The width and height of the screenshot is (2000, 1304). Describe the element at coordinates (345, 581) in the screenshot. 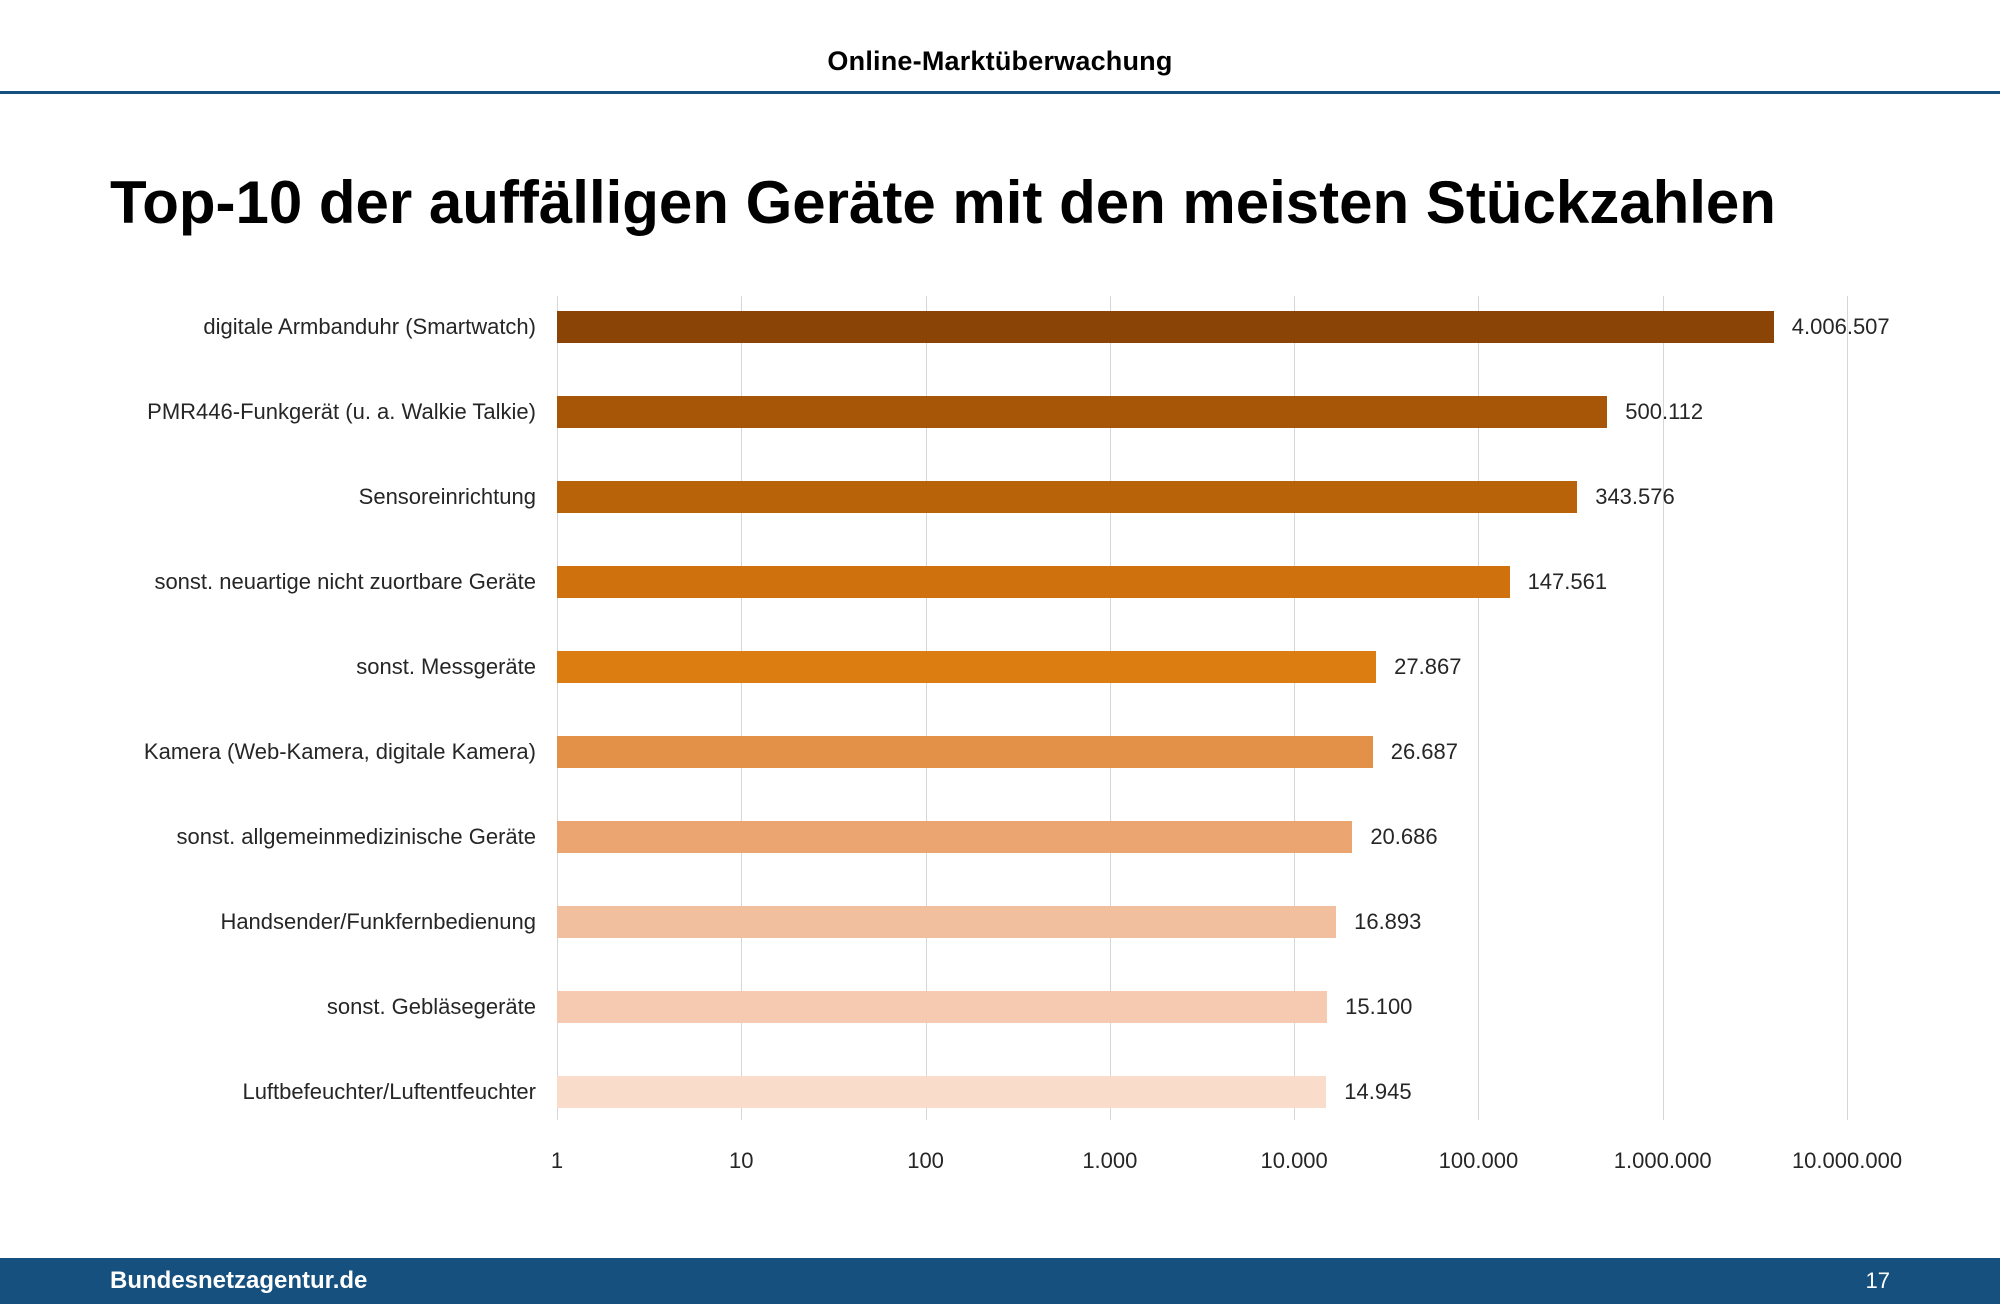

I see `category-label: sonst. neuartige nicht zuortbare Geräte` at that location.